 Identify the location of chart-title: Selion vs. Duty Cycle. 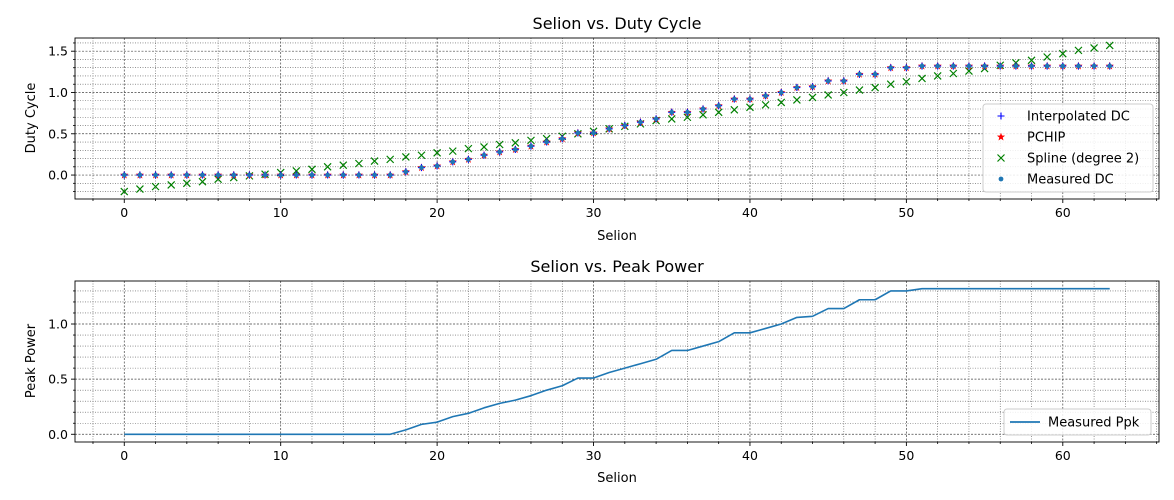
(617, 23).